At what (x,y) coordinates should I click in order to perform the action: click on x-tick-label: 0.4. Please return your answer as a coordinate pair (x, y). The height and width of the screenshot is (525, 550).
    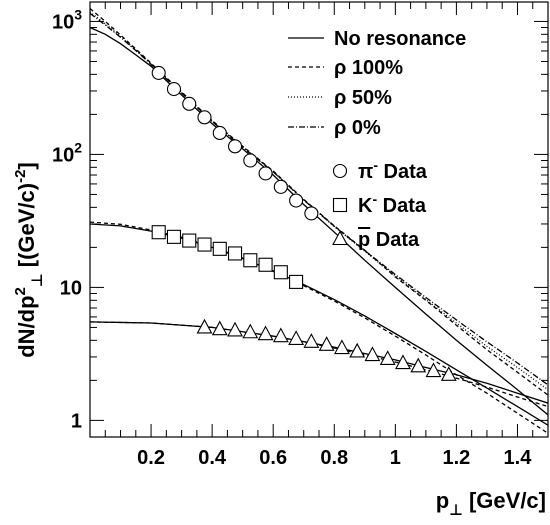
    Looking at the image, I should click on (212, 458).